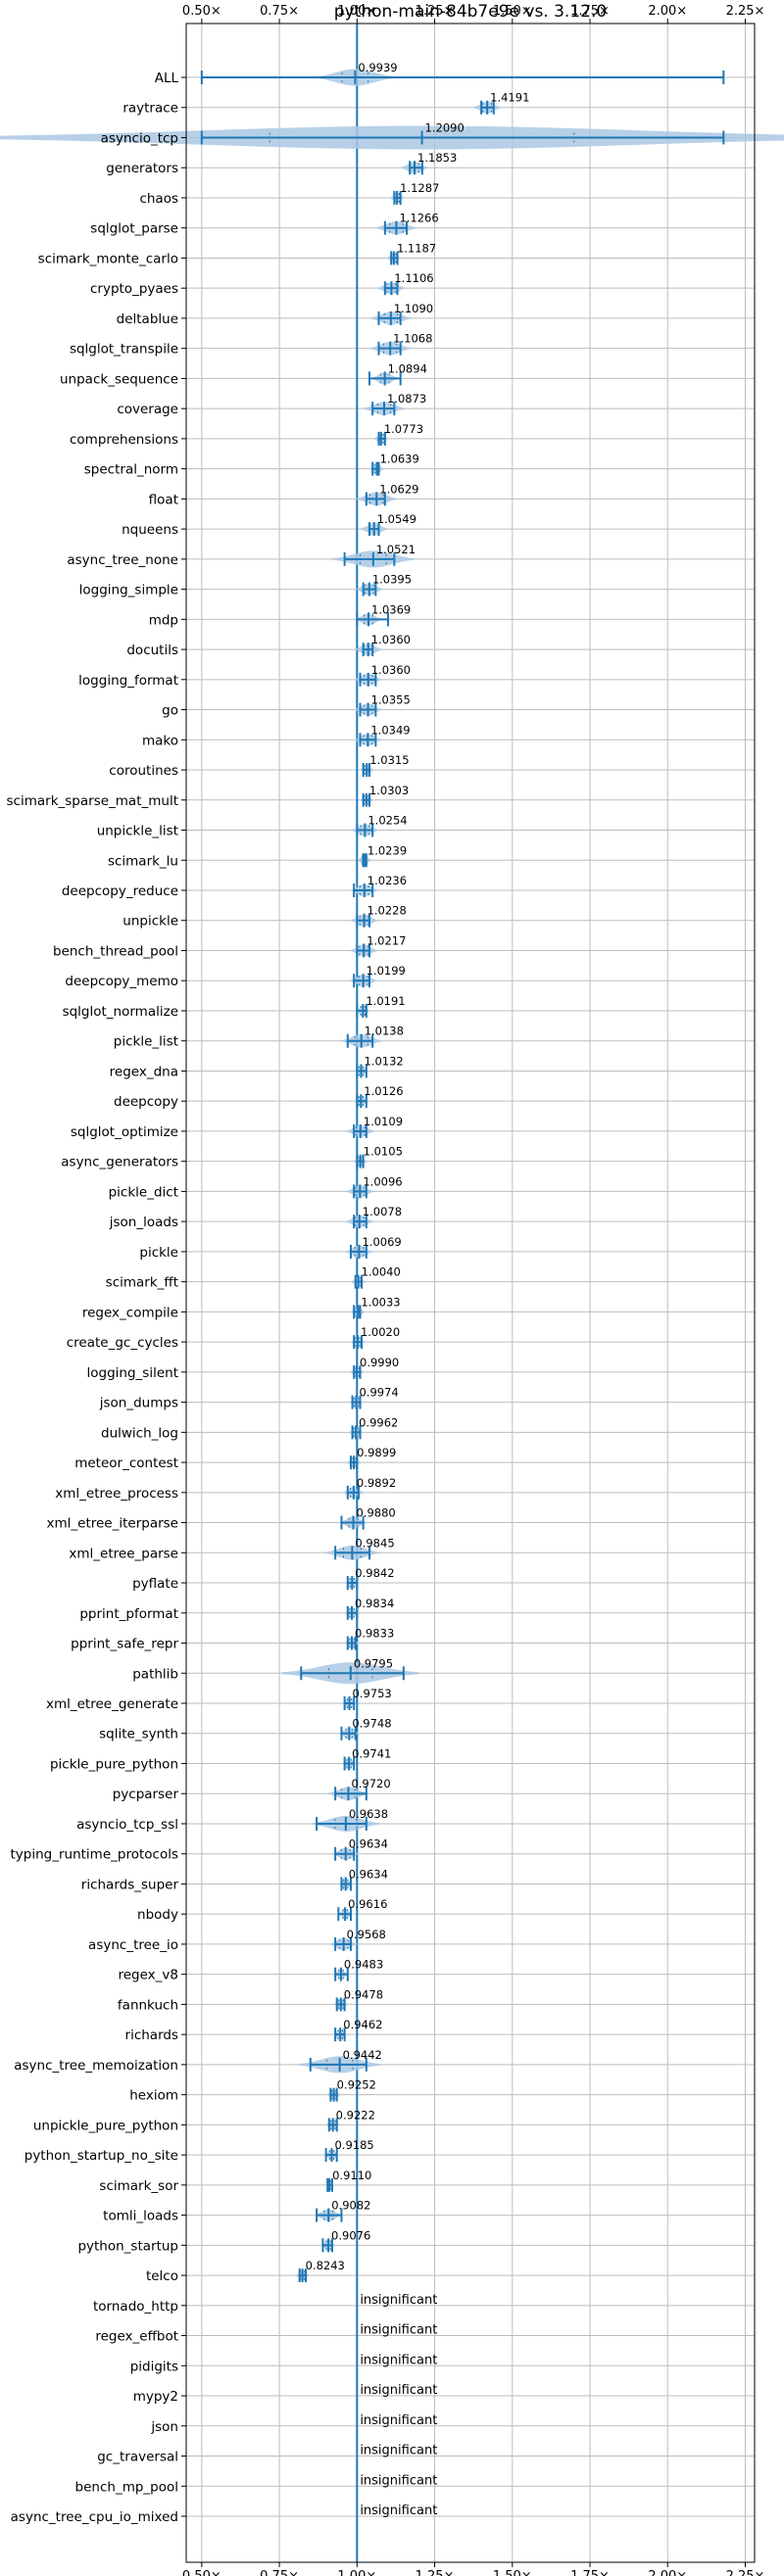  Describe the element at coordinates (374, 1543) in the screenshot. I see `value-label: 0.9845` at that location.